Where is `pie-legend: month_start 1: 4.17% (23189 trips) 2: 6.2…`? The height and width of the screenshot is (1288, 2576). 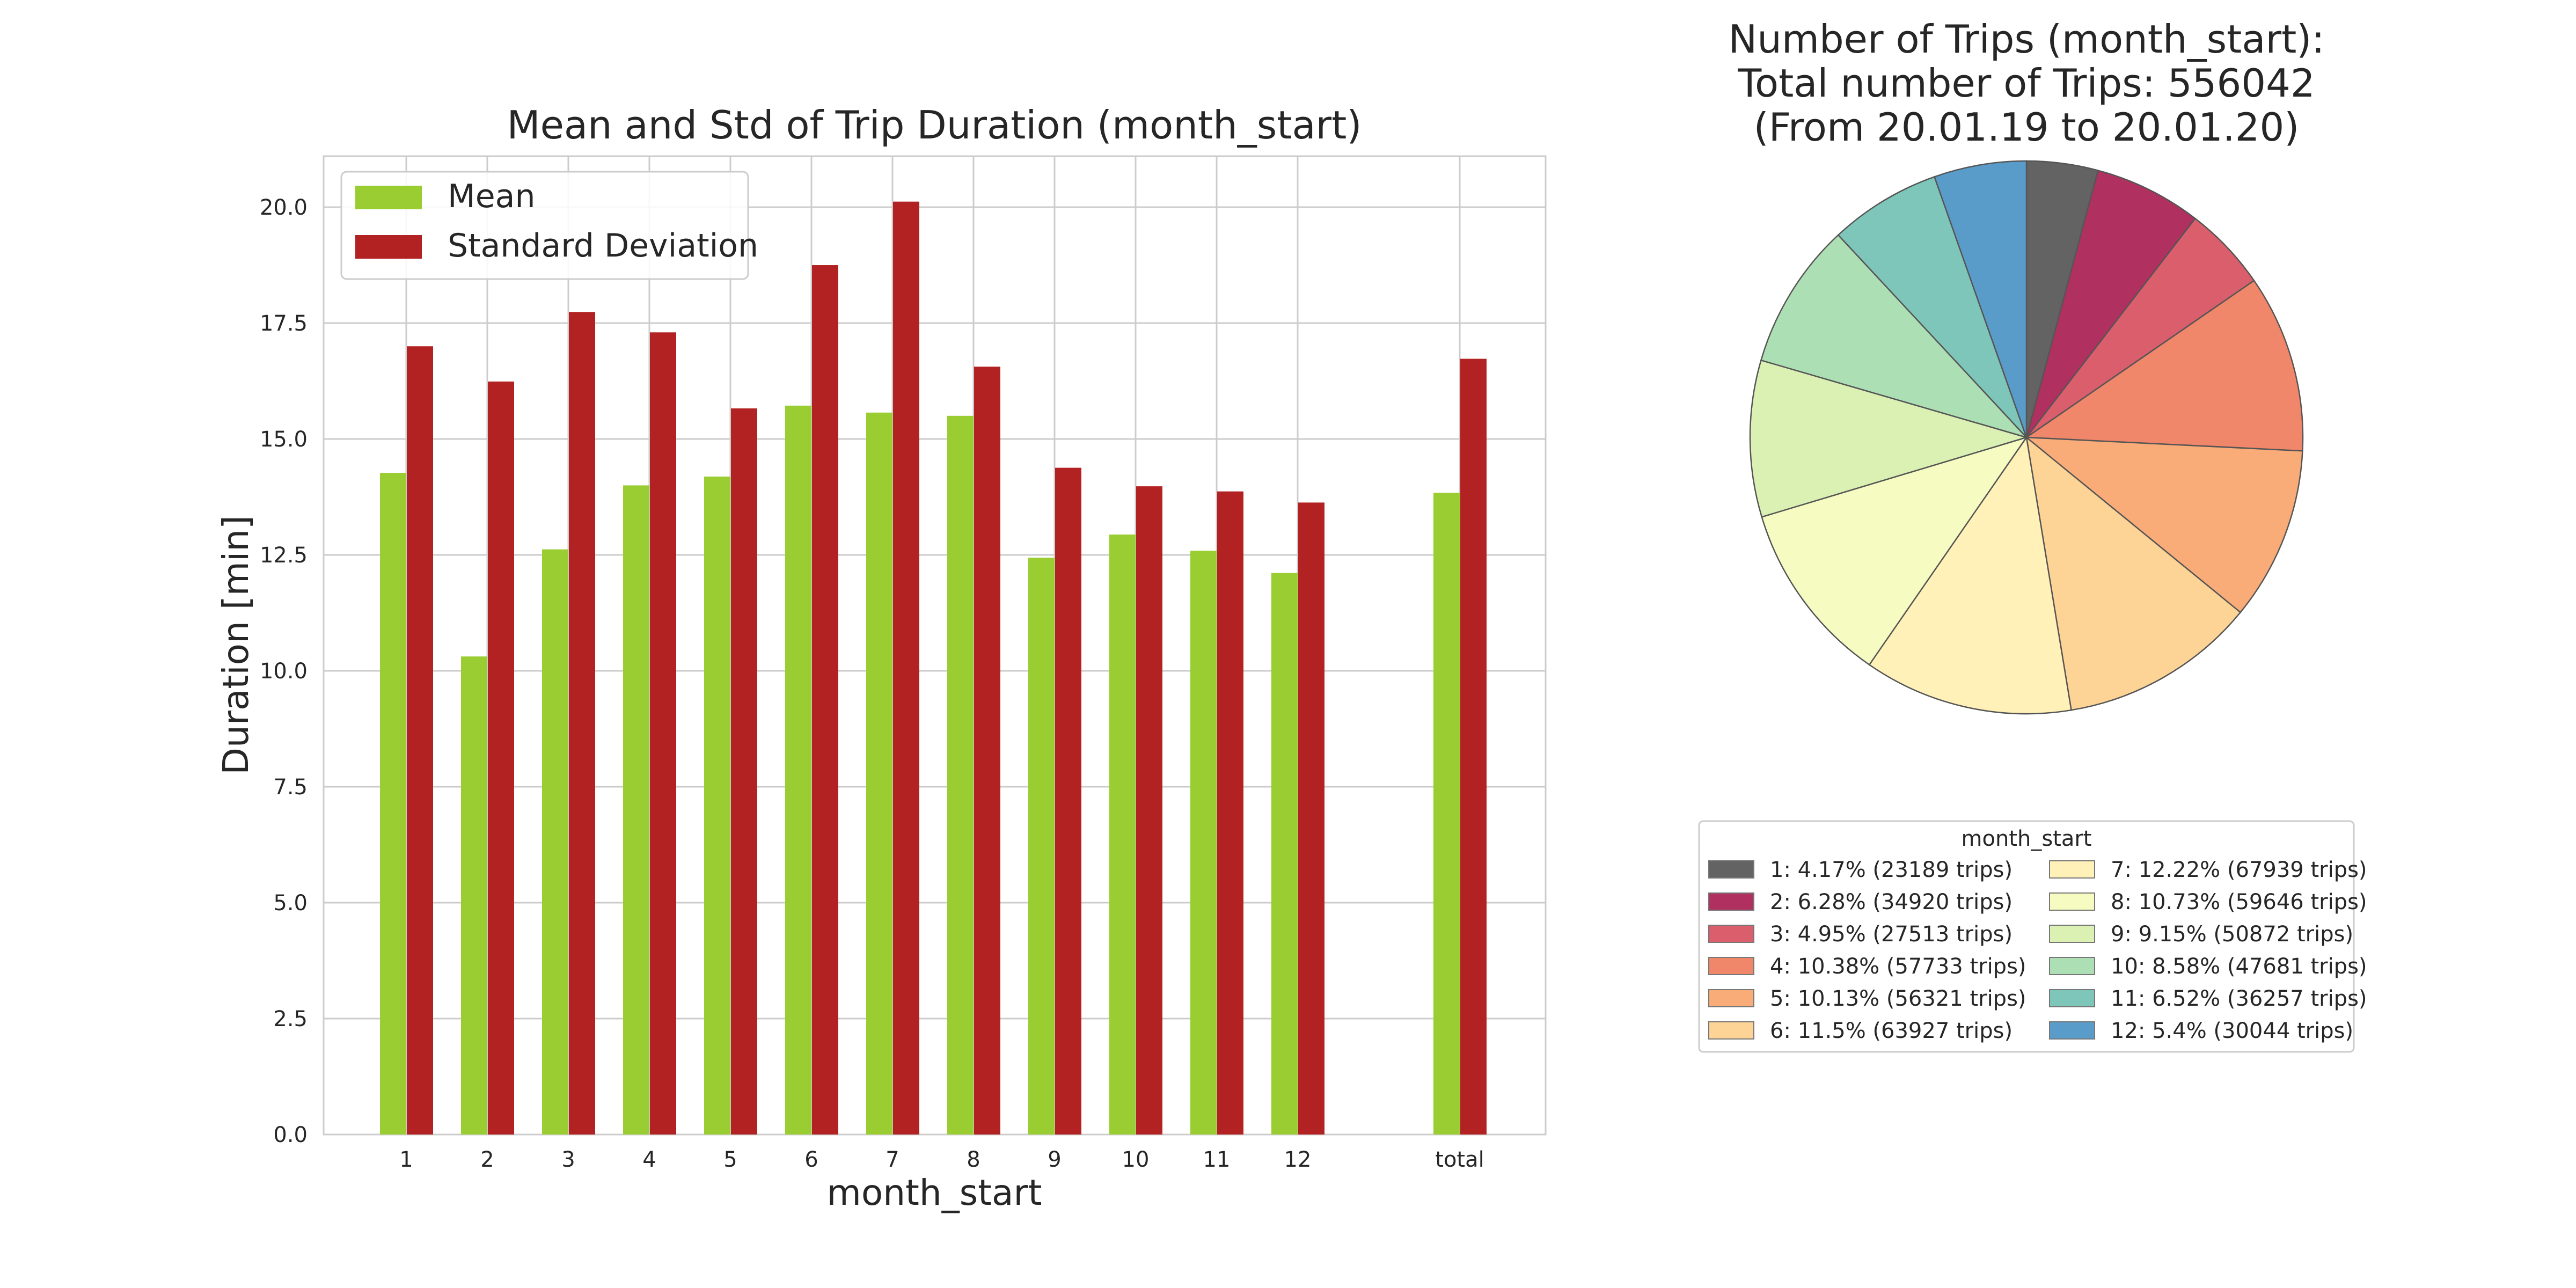
pie-legend: month_start 1: 4.17% (23189 trips) 2: 6.2… is located at coordinates (2032, 936).